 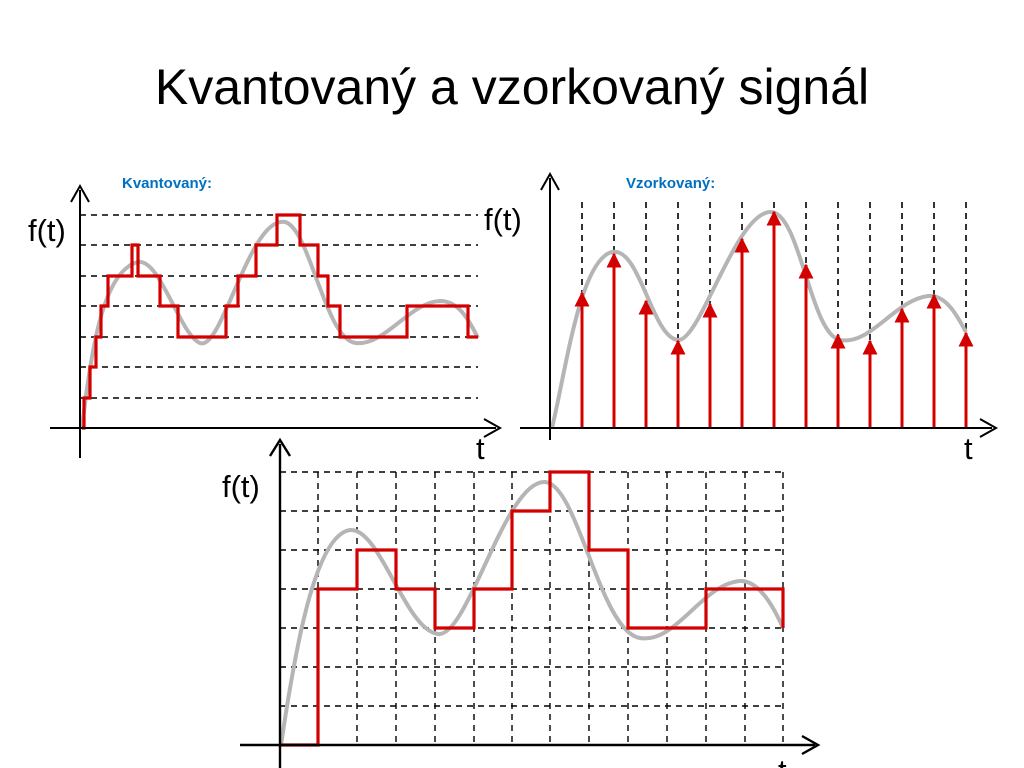 I want to click on combined-x-label: t, so click(x=782, y=760).